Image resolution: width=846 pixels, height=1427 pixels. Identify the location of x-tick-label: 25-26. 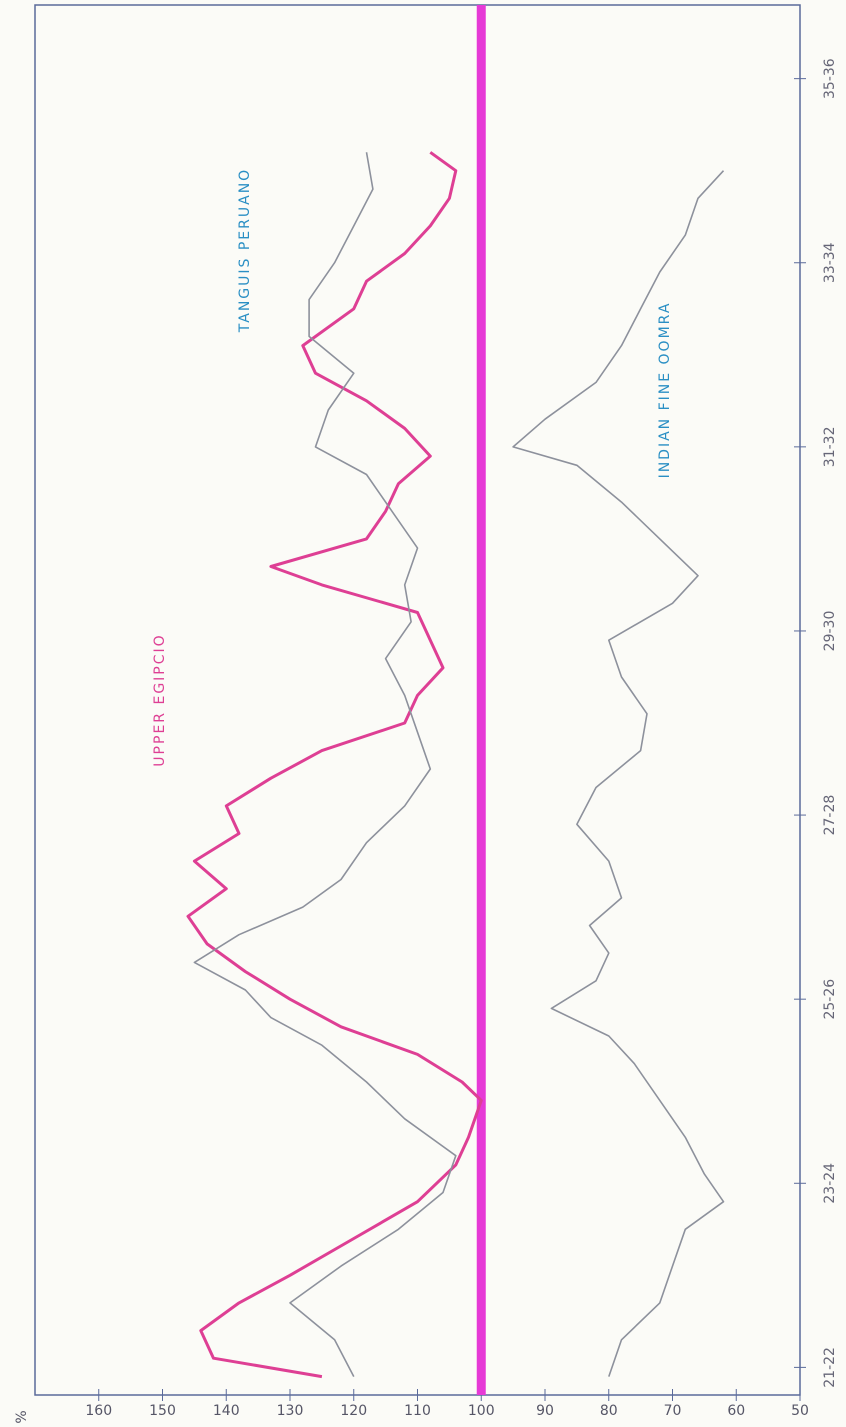
(830, 999).